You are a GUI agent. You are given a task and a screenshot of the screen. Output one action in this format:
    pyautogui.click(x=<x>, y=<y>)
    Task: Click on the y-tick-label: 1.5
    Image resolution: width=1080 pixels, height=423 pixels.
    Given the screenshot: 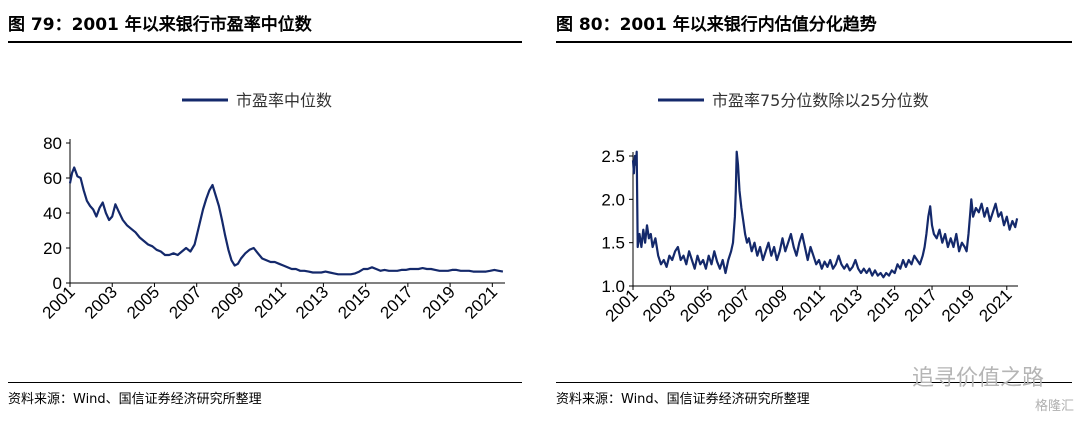 What is the action you would take?
    pyautogui.click(x=613, y=243)
    